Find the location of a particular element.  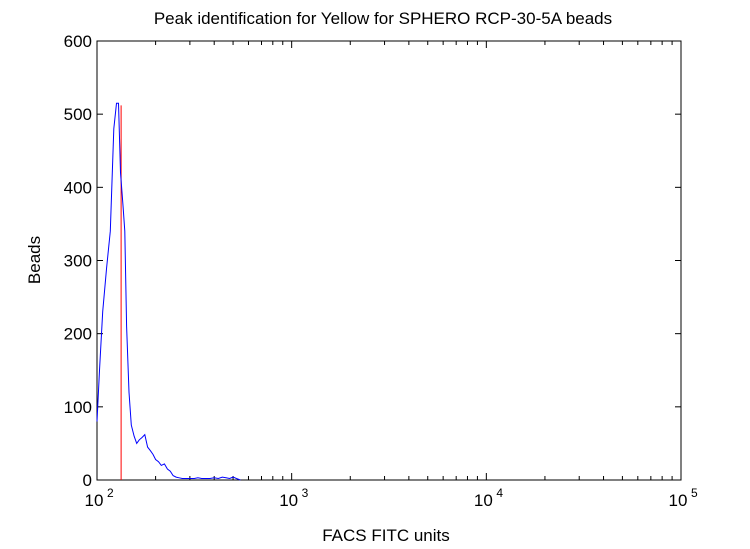

x-tick-exponent: 5 is located at coordinates (694, 493).